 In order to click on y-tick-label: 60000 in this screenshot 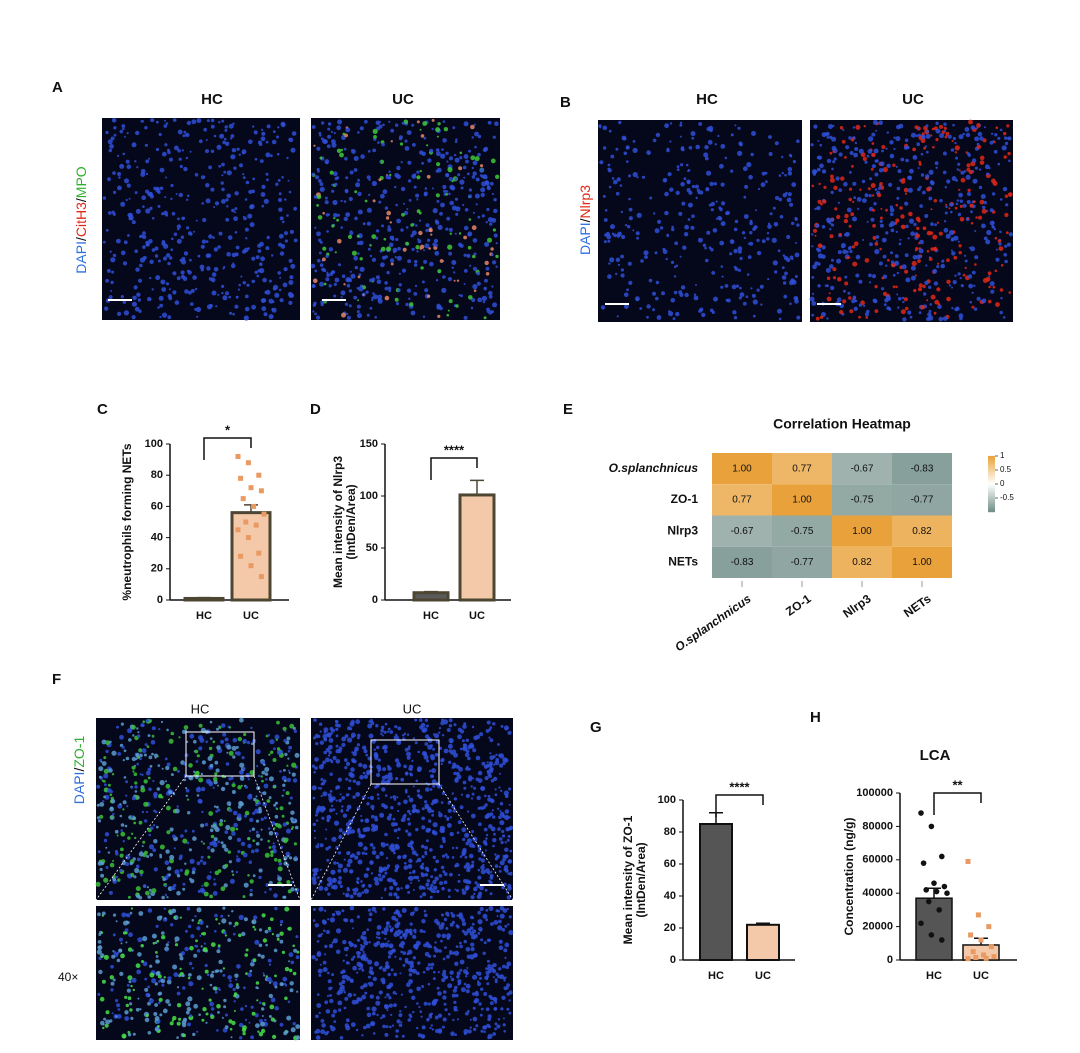, I will do `click(877, 860)`.